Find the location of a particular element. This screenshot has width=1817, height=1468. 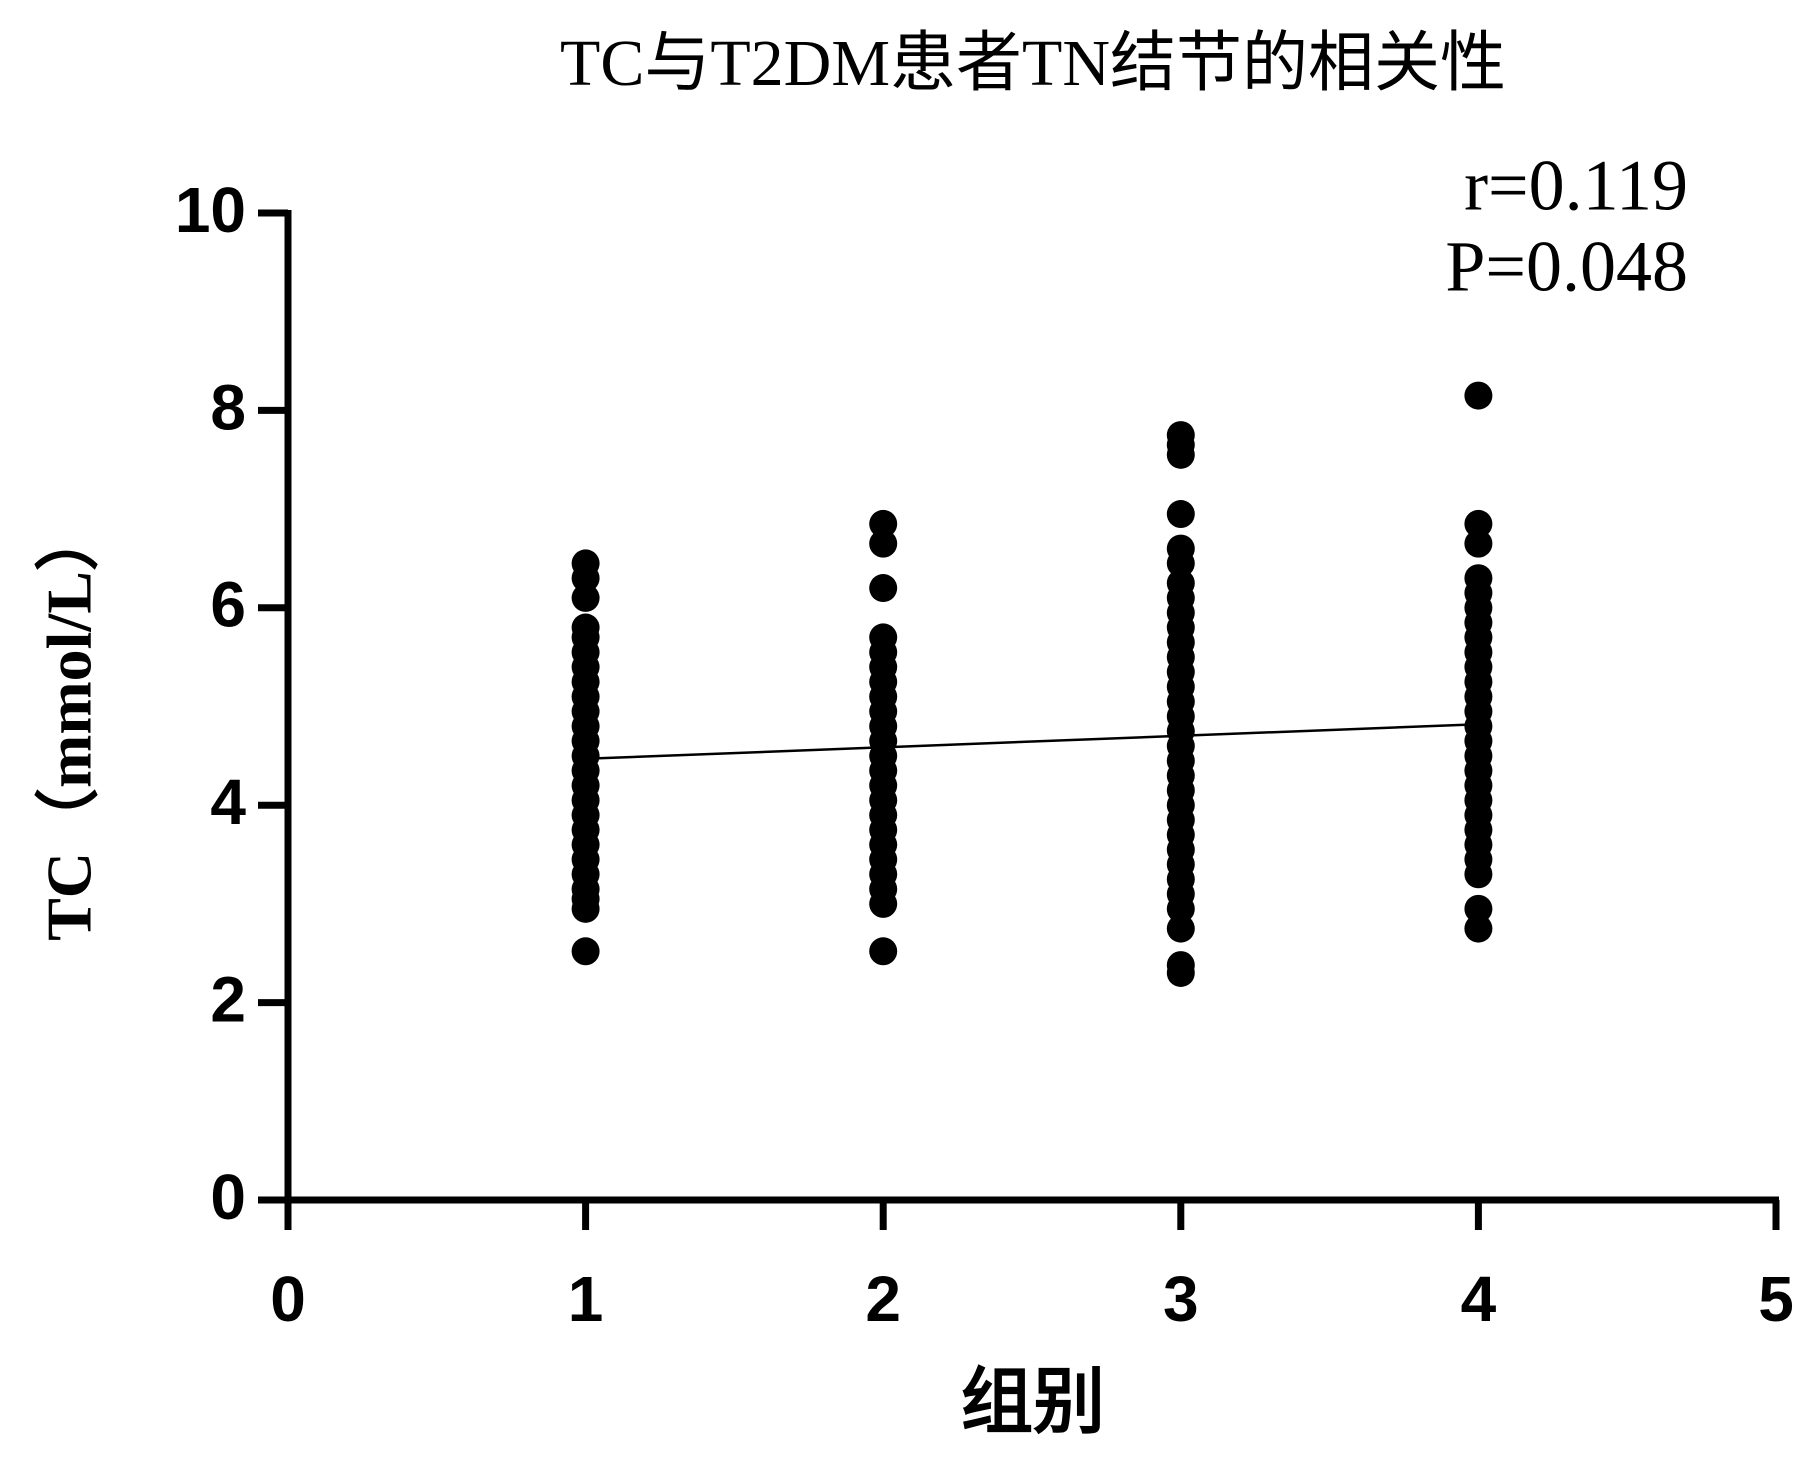

chart-title: TC与T2DM患者TN结节的相关性 is located at coordinates (1033, 63).